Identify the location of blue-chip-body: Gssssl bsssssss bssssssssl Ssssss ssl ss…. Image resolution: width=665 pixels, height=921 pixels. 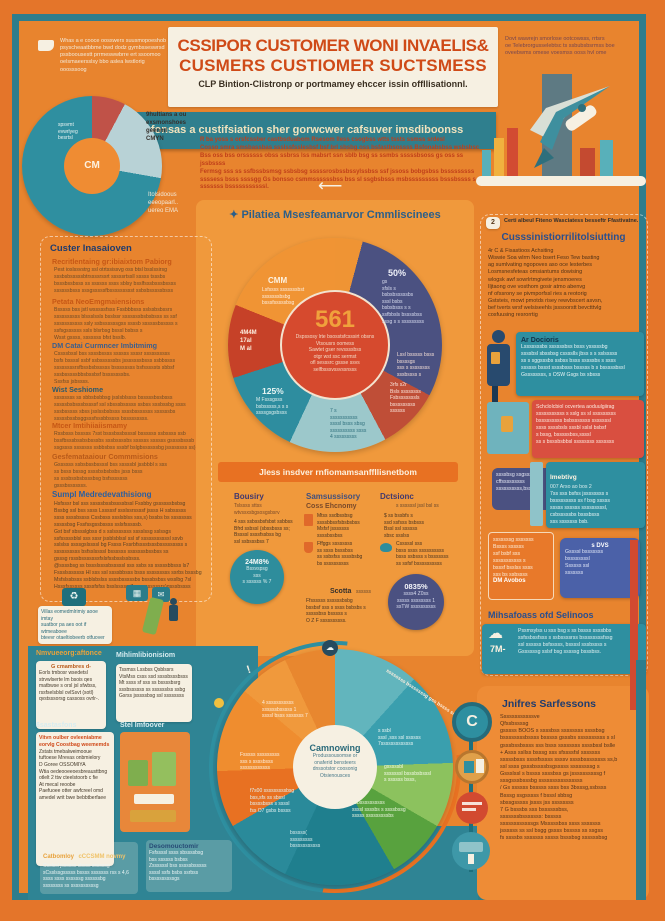
(584, 562).